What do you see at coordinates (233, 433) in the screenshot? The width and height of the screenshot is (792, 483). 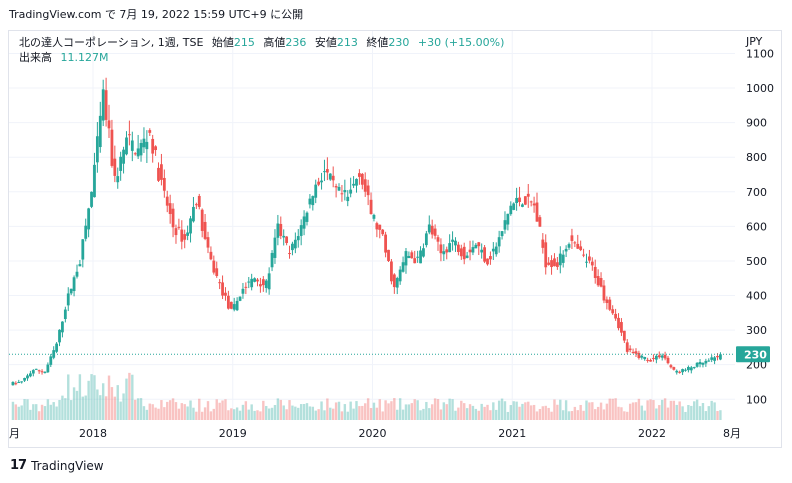 I see `x-tick-label: 2019` at bounding box center [233, 433].